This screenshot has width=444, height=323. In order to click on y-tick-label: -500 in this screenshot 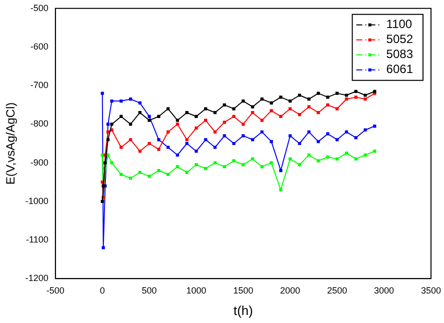, I will do `click(39, 7)`.